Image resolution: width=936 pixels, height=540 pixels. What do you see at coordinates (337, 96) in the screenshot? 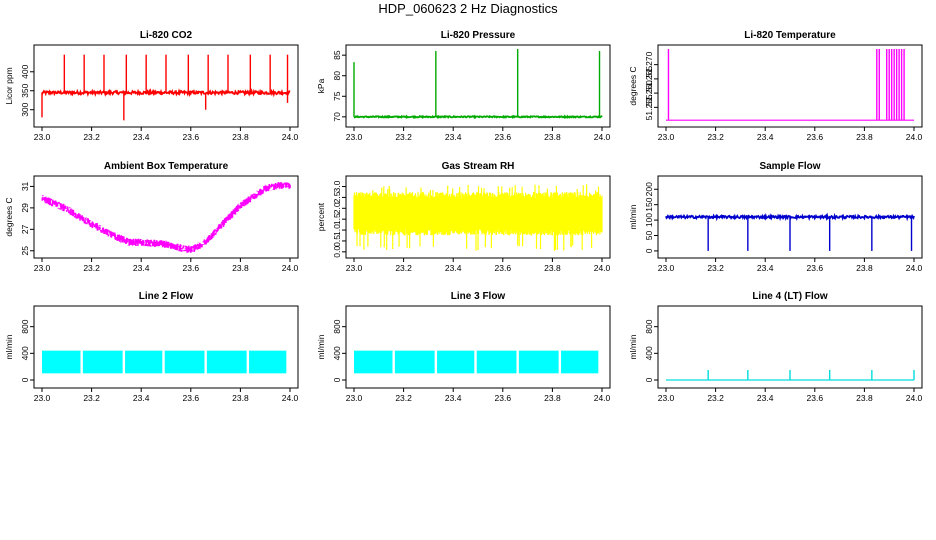
I see `y-tick-label: 75` at bounding box center [337, 96].